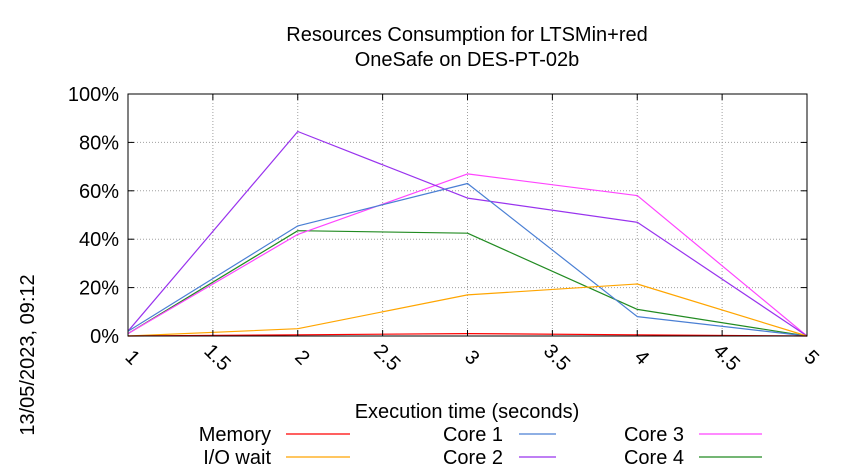  Describe the element at coordinates (466, 35) in the screenshot. I see `chart-title: Resources Consumption for LTSMin+red` at that location.